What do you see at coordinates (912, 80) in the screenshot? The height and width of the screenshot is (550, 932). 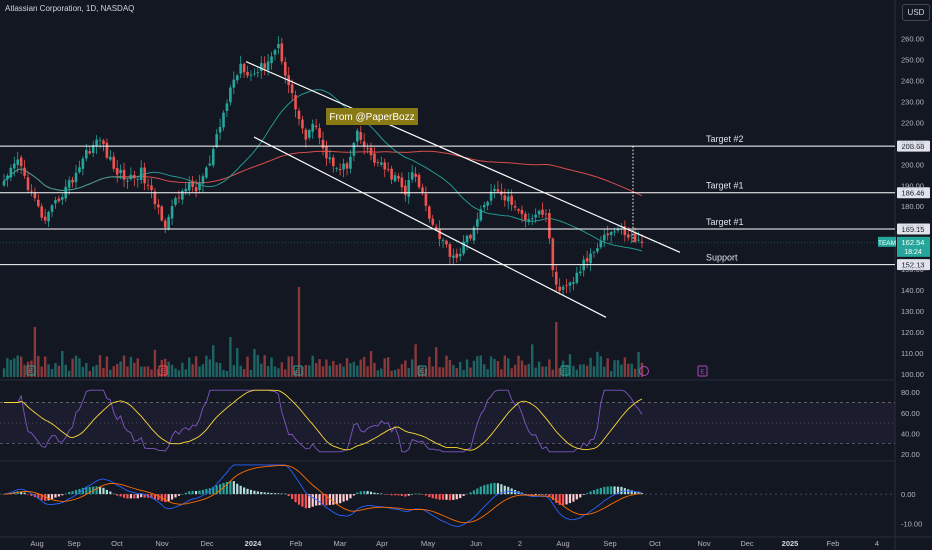 I see `price-tick-label: 240.00` at bounding box center [912, 80].